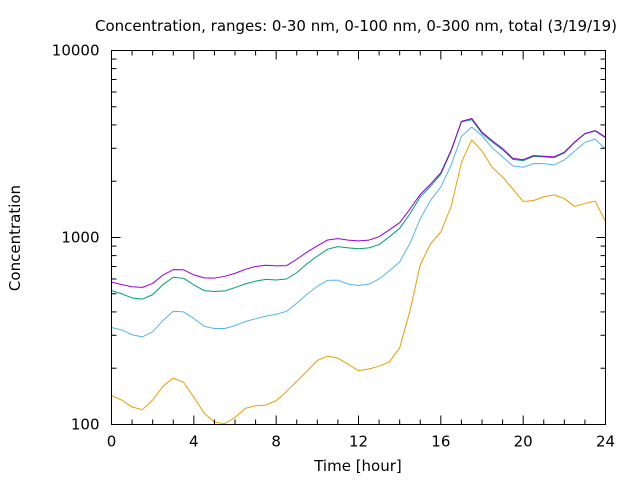 Image resolution: width=640 pixels, height=480 pixels. Describe the element at coordinates (80, 238) in the screenshot. I see `y-tick-label: 1000` at that location.